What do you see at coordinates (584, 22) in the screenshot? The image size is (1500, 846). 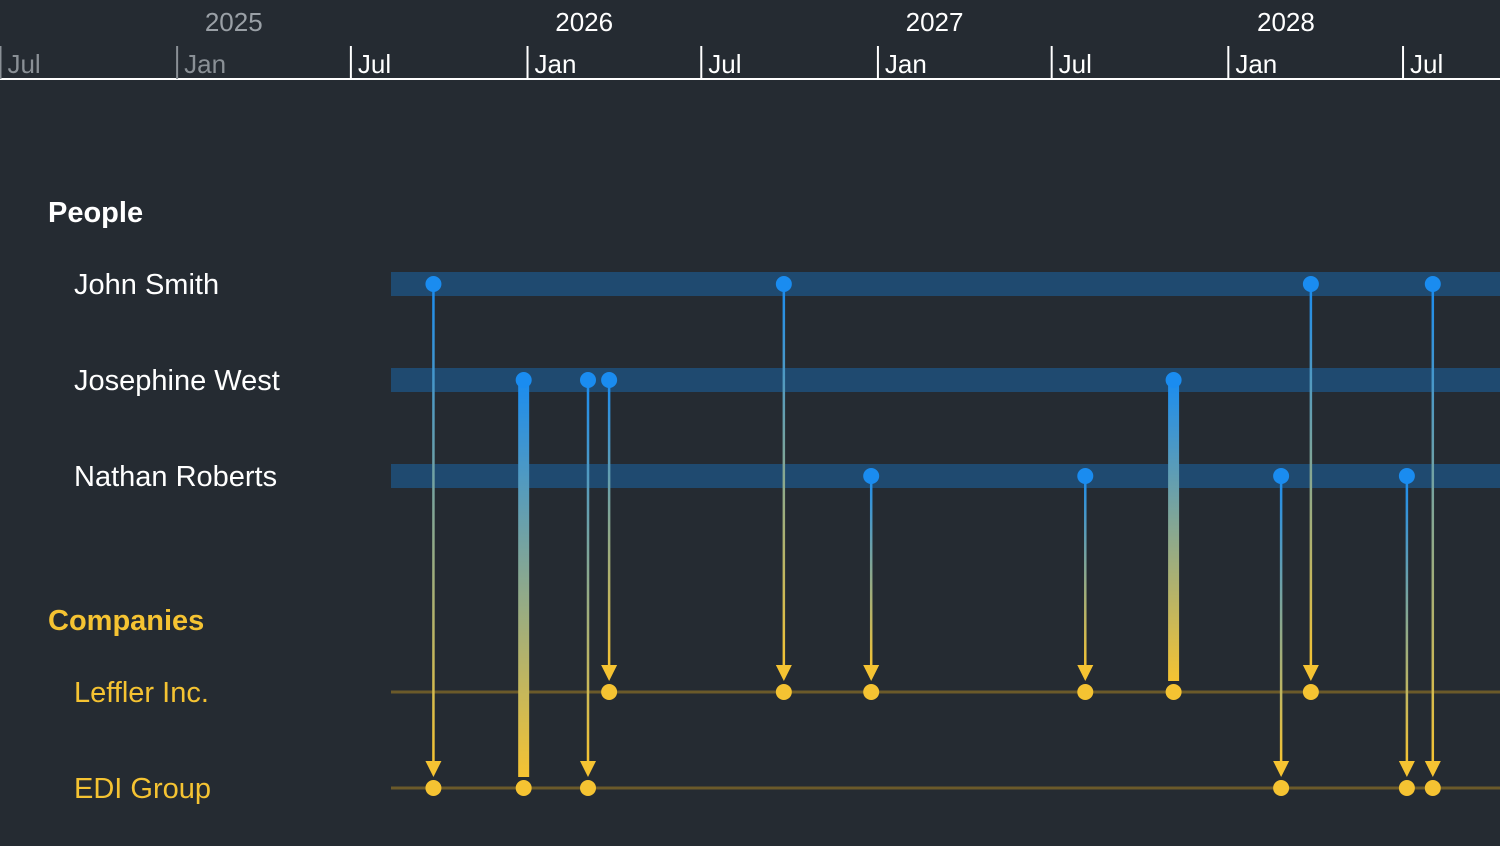 I see `year-label-2026: 2026` at bounding box center [584, 22].